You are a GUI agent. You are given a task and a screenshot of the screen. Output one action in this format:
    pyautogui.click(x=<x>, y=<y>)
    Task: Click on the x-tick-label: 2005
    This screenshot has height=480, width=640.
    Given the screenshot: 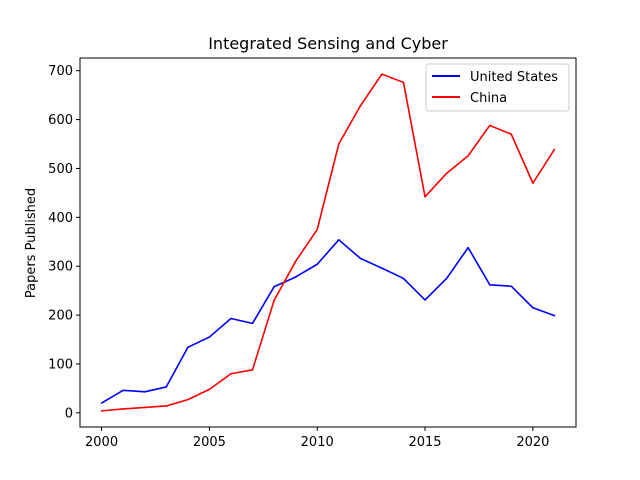 What is the action you would take?
    pyautogui.click(x=209, y=442)
    